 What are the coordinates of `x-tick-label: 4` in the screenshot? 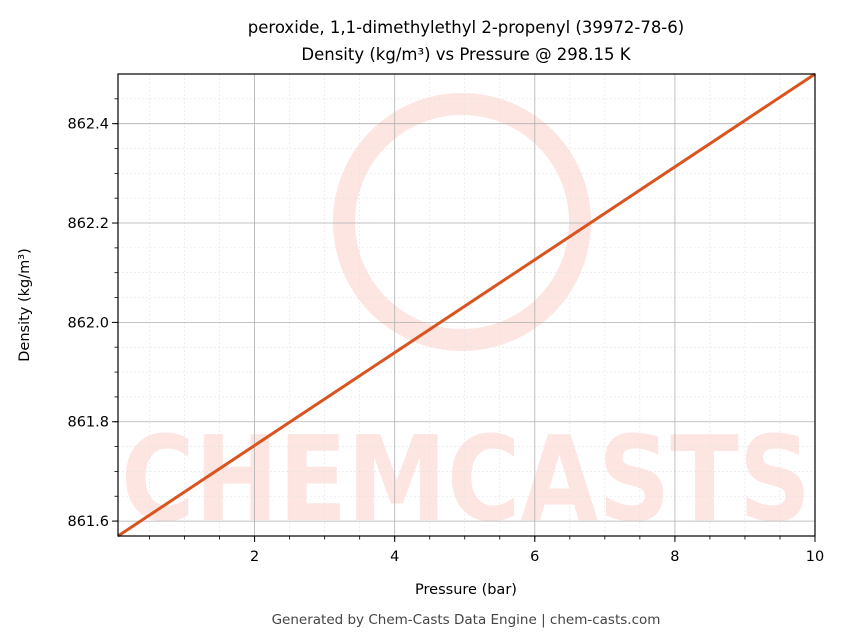 It's located at (394, 557).